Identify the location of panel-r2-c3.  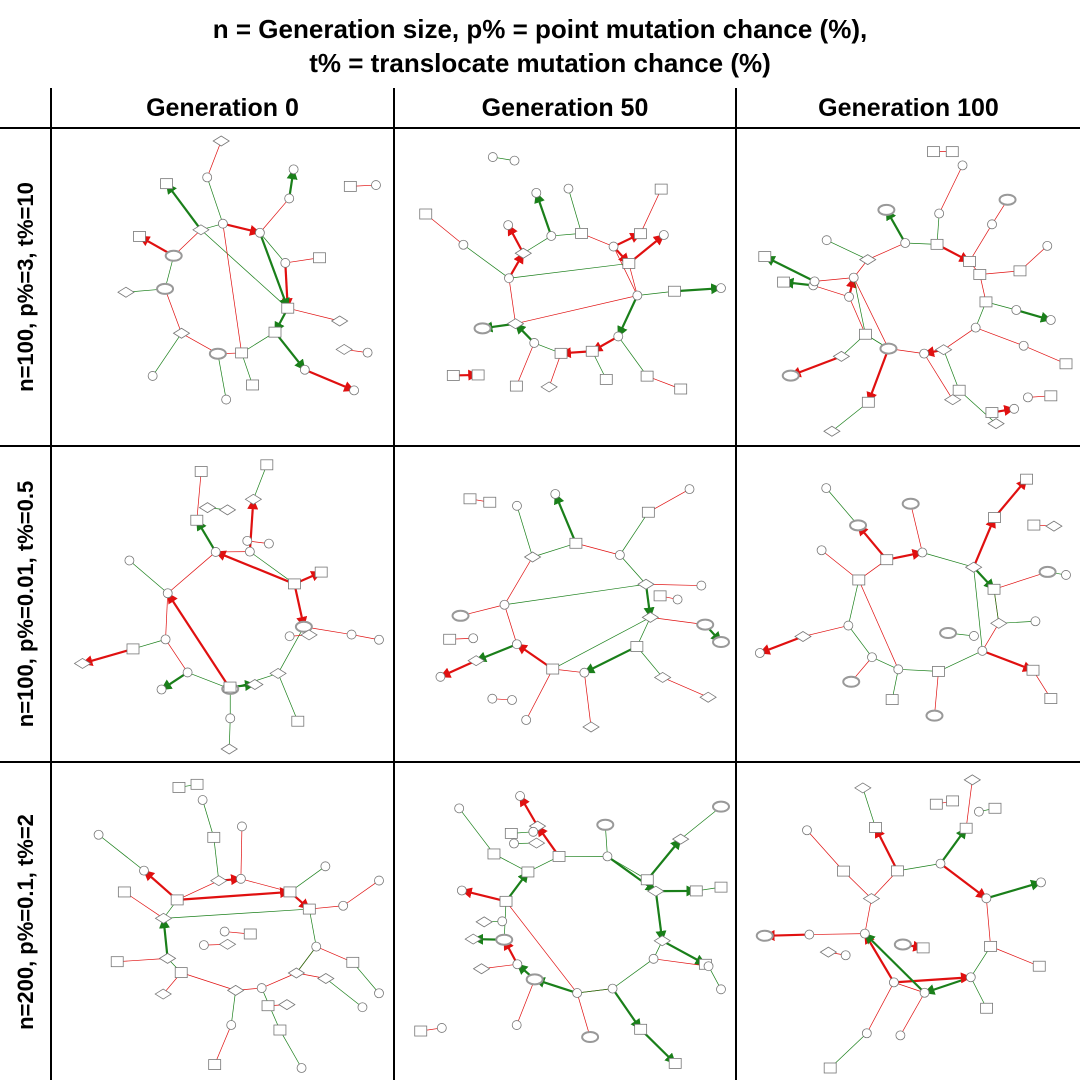
(908, 604).